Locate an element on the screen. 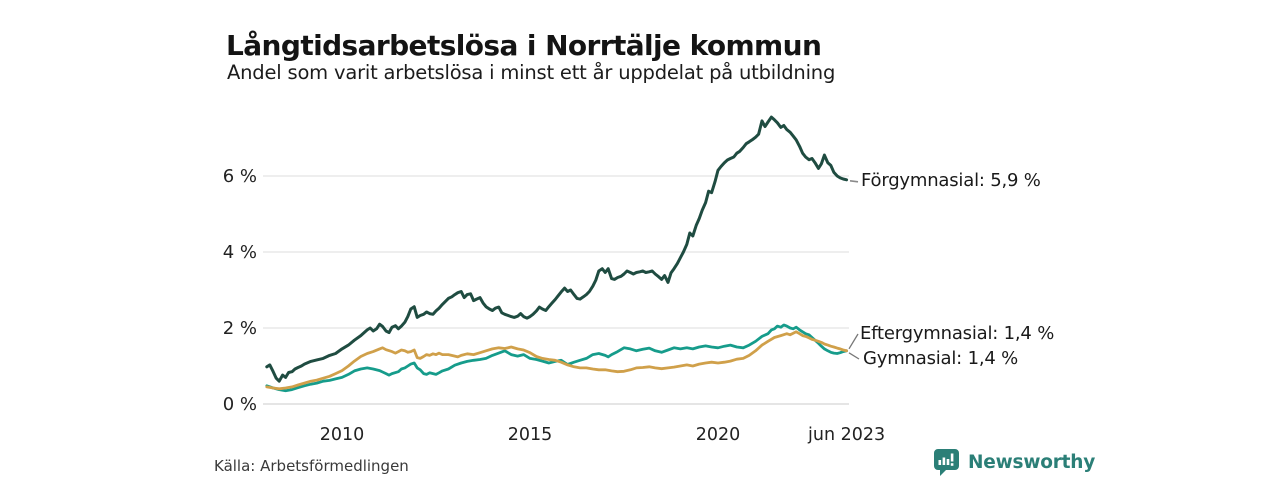  series-line-eftergymnasial is located at coordinates (556, 358).